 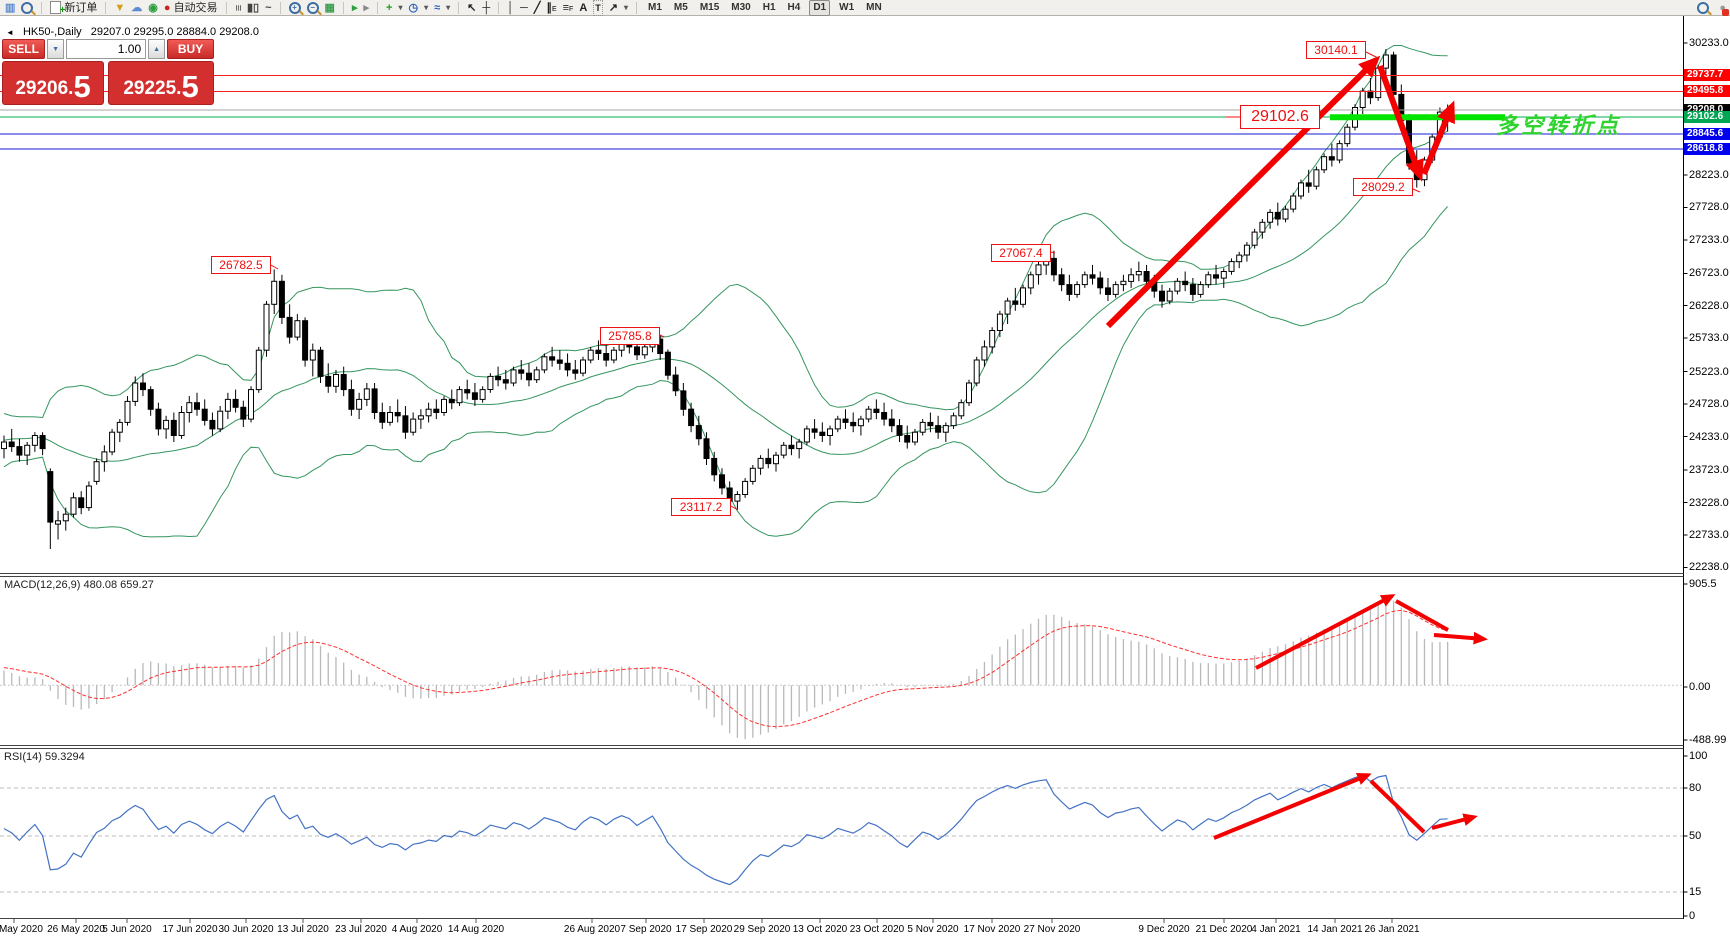 What do you see at coordinates (27, 8) in the screenshot?
I see `profiles-preview-icon` at bounding box center [27, 8].